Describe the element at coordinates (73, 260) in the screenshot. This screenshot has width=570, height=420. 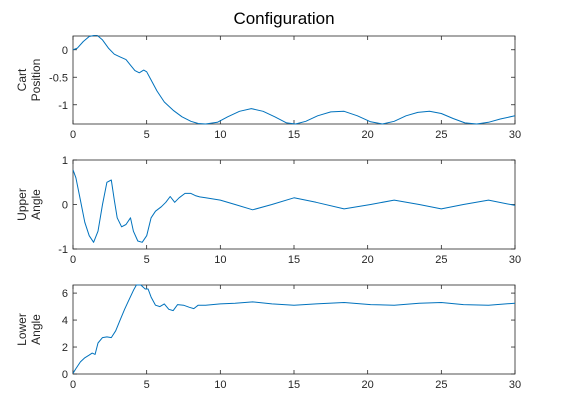
I see `upper-angle-x-tick-label: 0` at that location.